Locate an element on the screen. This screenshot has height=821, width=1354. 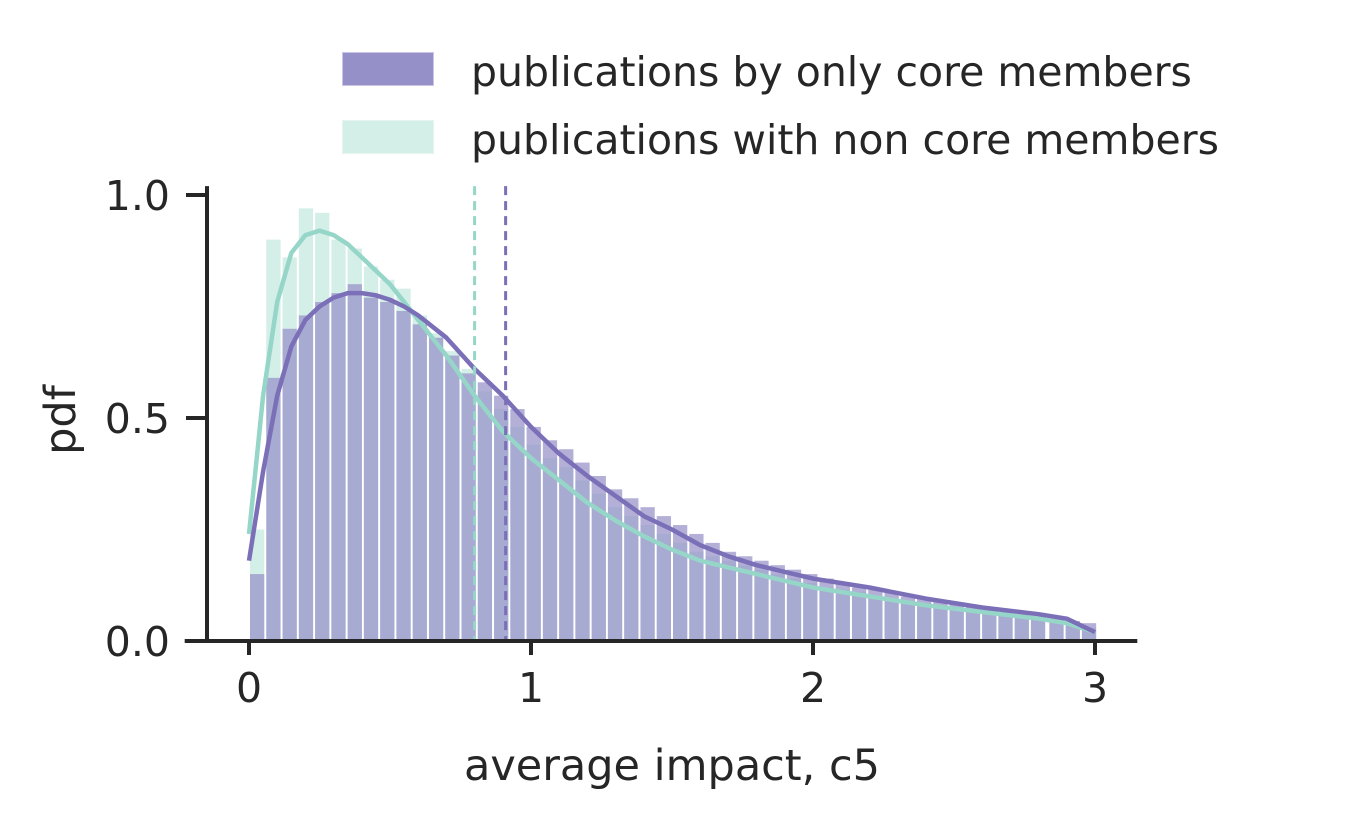
mean-lines is located at coordinates (490, 413).